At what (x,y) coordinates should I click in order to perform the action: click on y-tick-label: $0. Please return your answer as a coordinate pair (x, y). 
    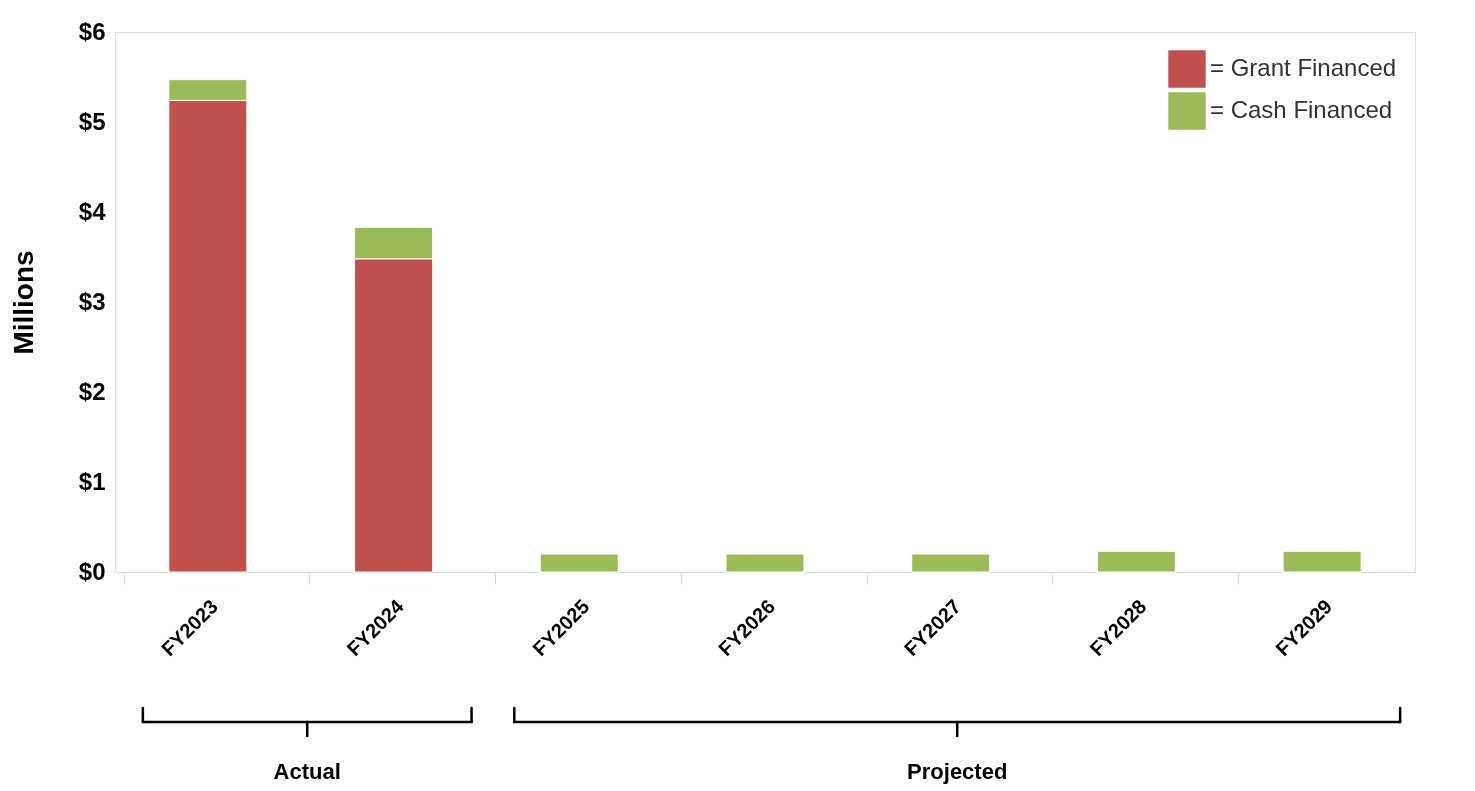
    Looking at the image, I should click on (92, 571).